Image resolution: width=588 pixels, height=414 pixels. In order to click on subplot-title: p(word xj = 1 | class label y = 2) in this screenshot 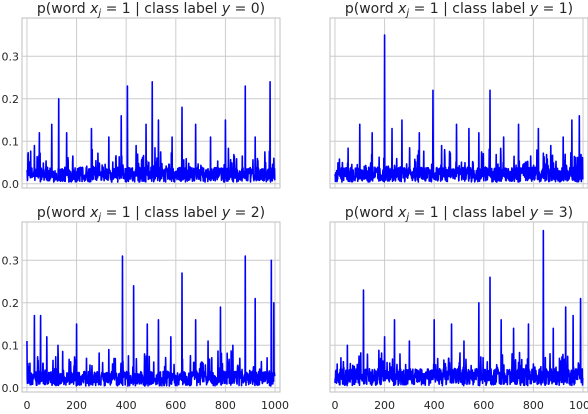, I will do `click(151, 214)`.